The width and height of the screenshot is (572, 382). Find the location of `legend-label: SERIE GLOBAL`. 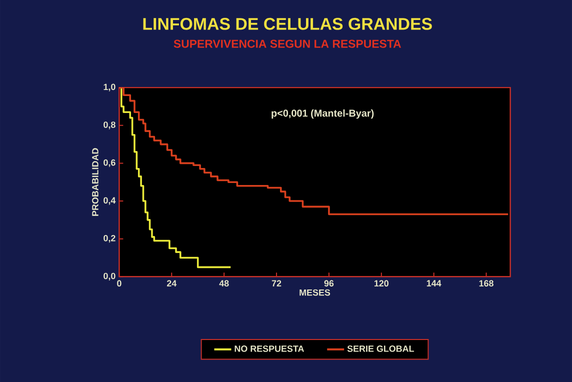

legend-label: SERIE GLOBAL is located at coordinates (380, 348).